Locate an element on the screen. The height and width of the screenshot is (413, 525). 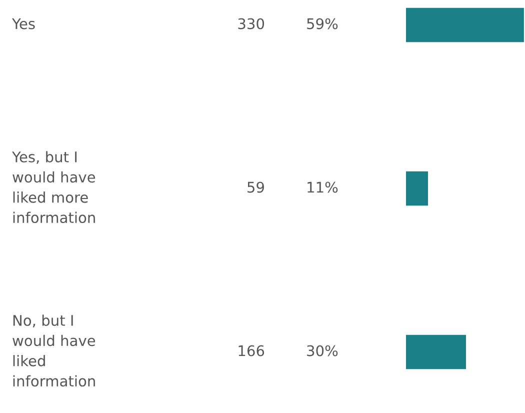
y-tick-label: Yes, but I would have liked more information is located at coordinates (54, 187).